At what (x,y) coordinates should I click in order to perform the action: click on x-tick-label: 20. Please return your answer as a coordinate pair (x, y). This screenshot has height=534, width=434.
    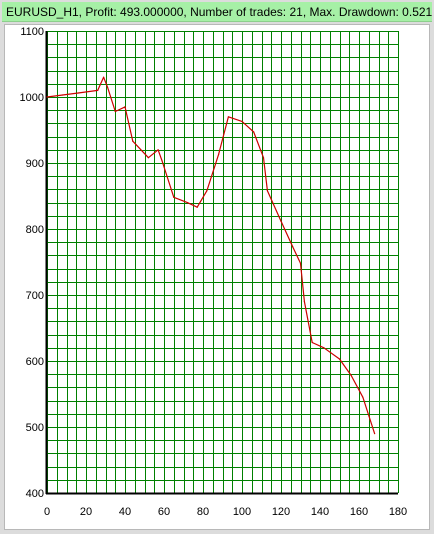
    Looking at the image, I should click on (86, 512).